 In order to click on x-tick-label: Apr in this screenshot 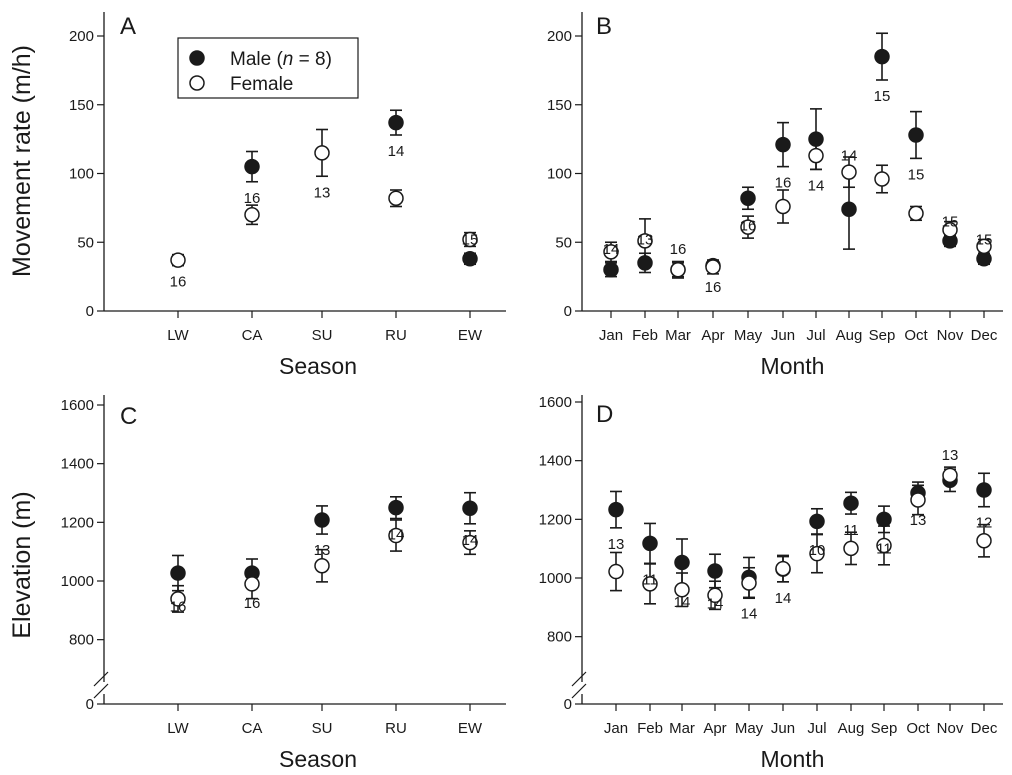, I will do `click(714, 728)`.